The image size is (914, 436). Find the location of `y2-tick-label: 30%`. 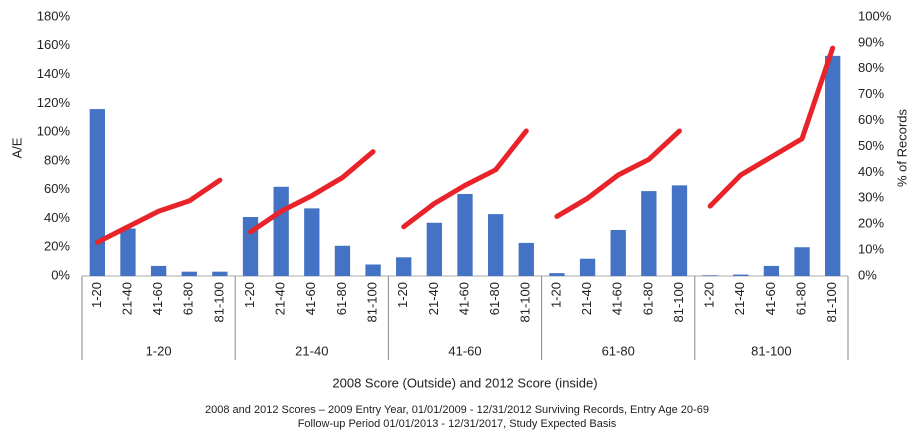

y2-tick-label: 30% is located at coordinates (871, 197).